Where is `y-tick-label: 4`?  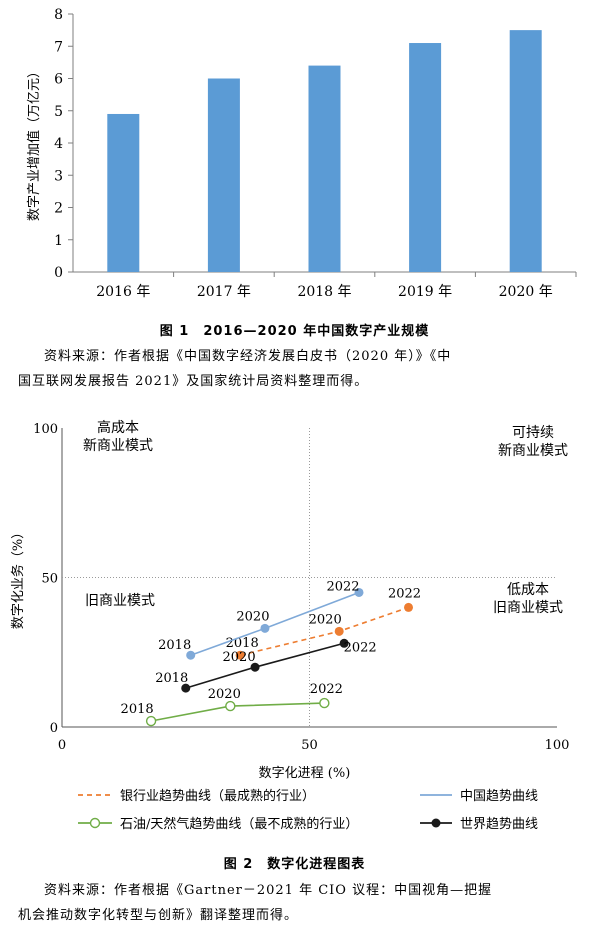 y-tick-label: 4 is located at coordinates (58, 144).